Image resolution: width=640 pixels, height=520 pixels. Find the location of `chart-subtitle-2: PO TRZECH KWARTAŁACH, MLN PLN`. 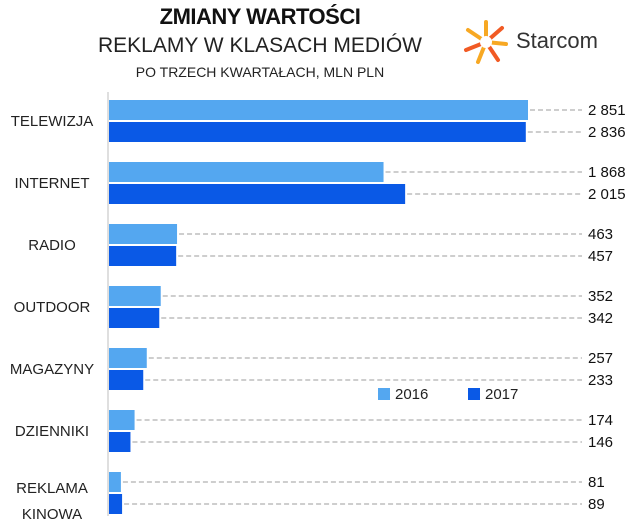

chart-subtitle-2: PO TRZECH KWARTAŁACH, MLN PLN is located at coordinates (260, 72).